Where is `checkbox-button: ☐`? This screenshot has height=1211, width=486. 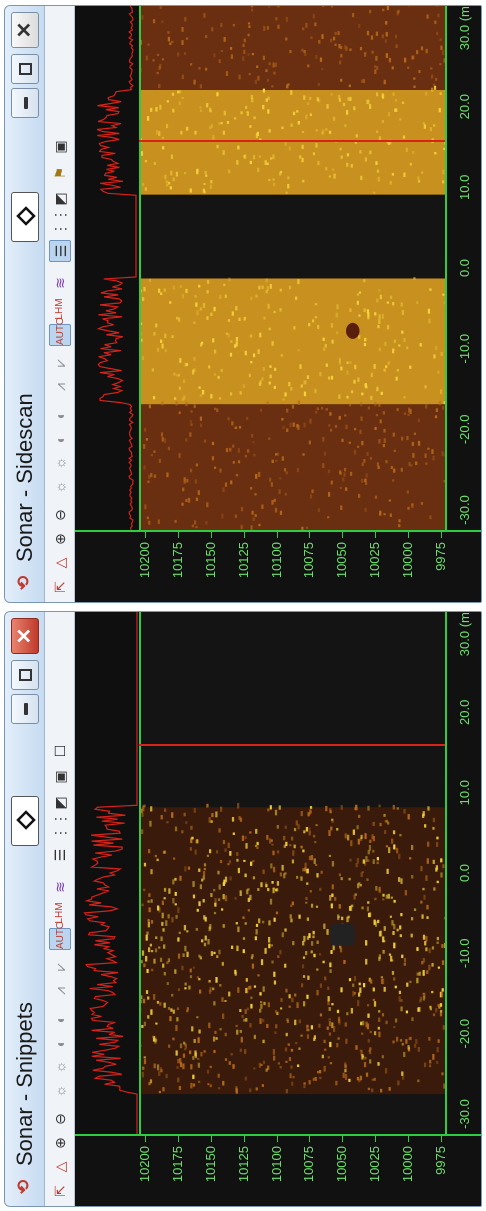 checkbox-button: ☐ is located at coordinates (60, 751).